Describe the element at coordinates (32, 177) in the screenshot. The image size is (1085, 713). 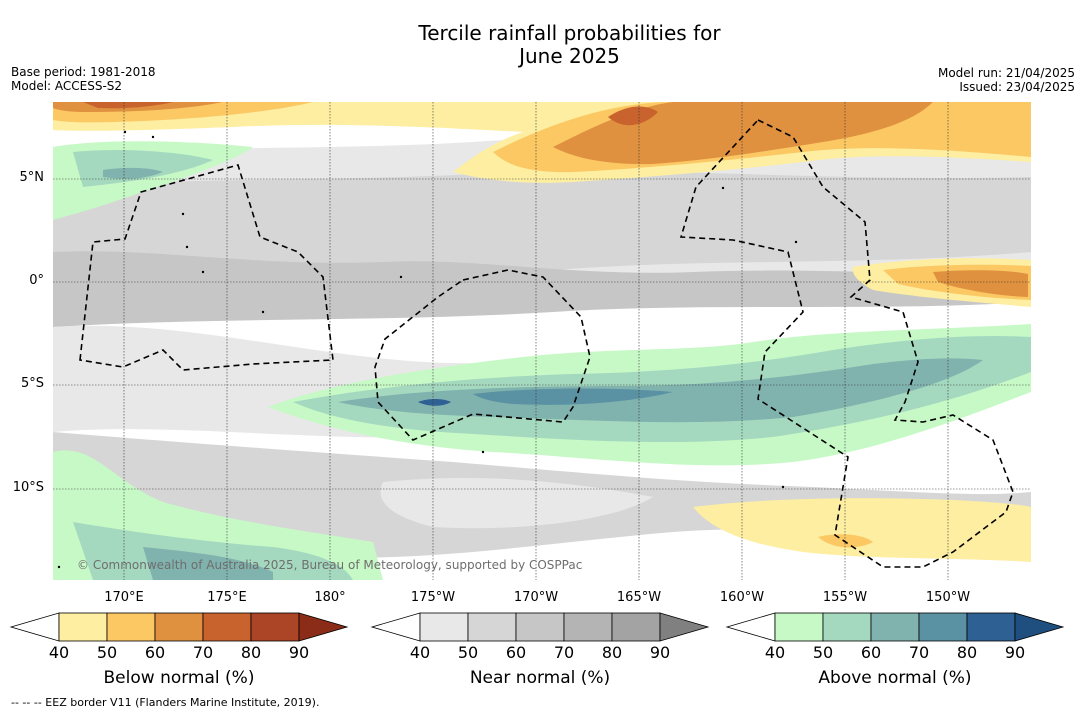
I see `lat-label-5n: 5°N` at that location.